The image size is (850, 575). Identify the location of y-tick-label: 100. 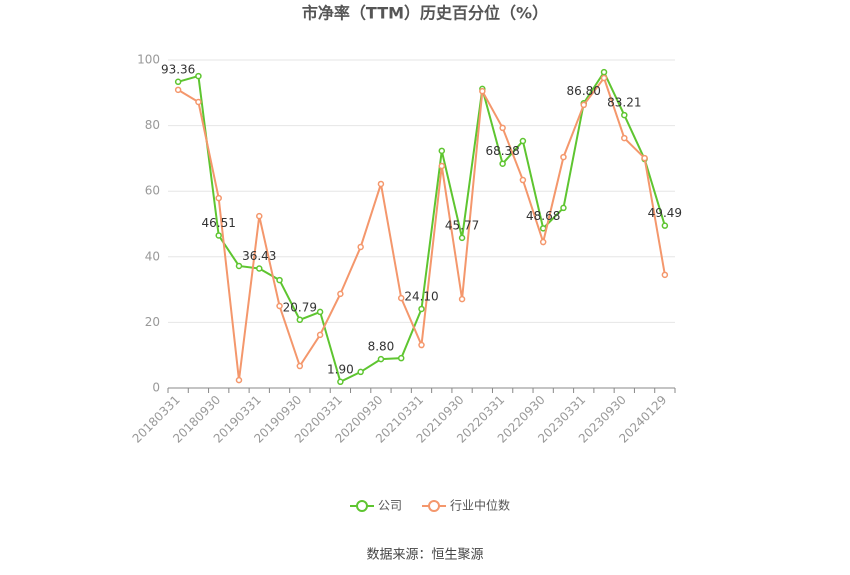
(148, 60).